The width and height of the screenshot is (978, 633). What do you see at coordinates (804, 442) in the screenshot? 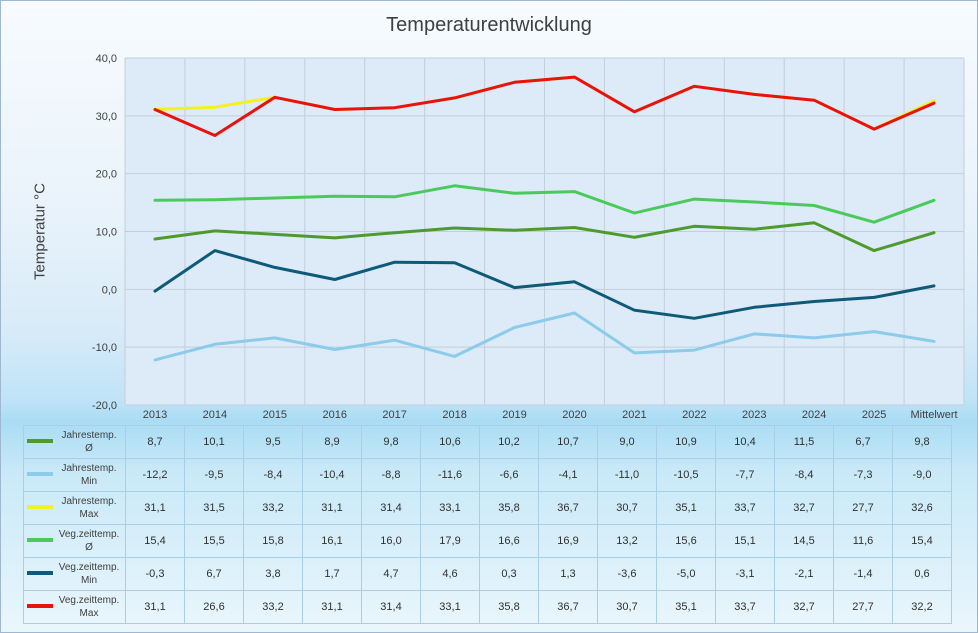
I see `table-cell: 11,5` at bounding box center [804, 442].